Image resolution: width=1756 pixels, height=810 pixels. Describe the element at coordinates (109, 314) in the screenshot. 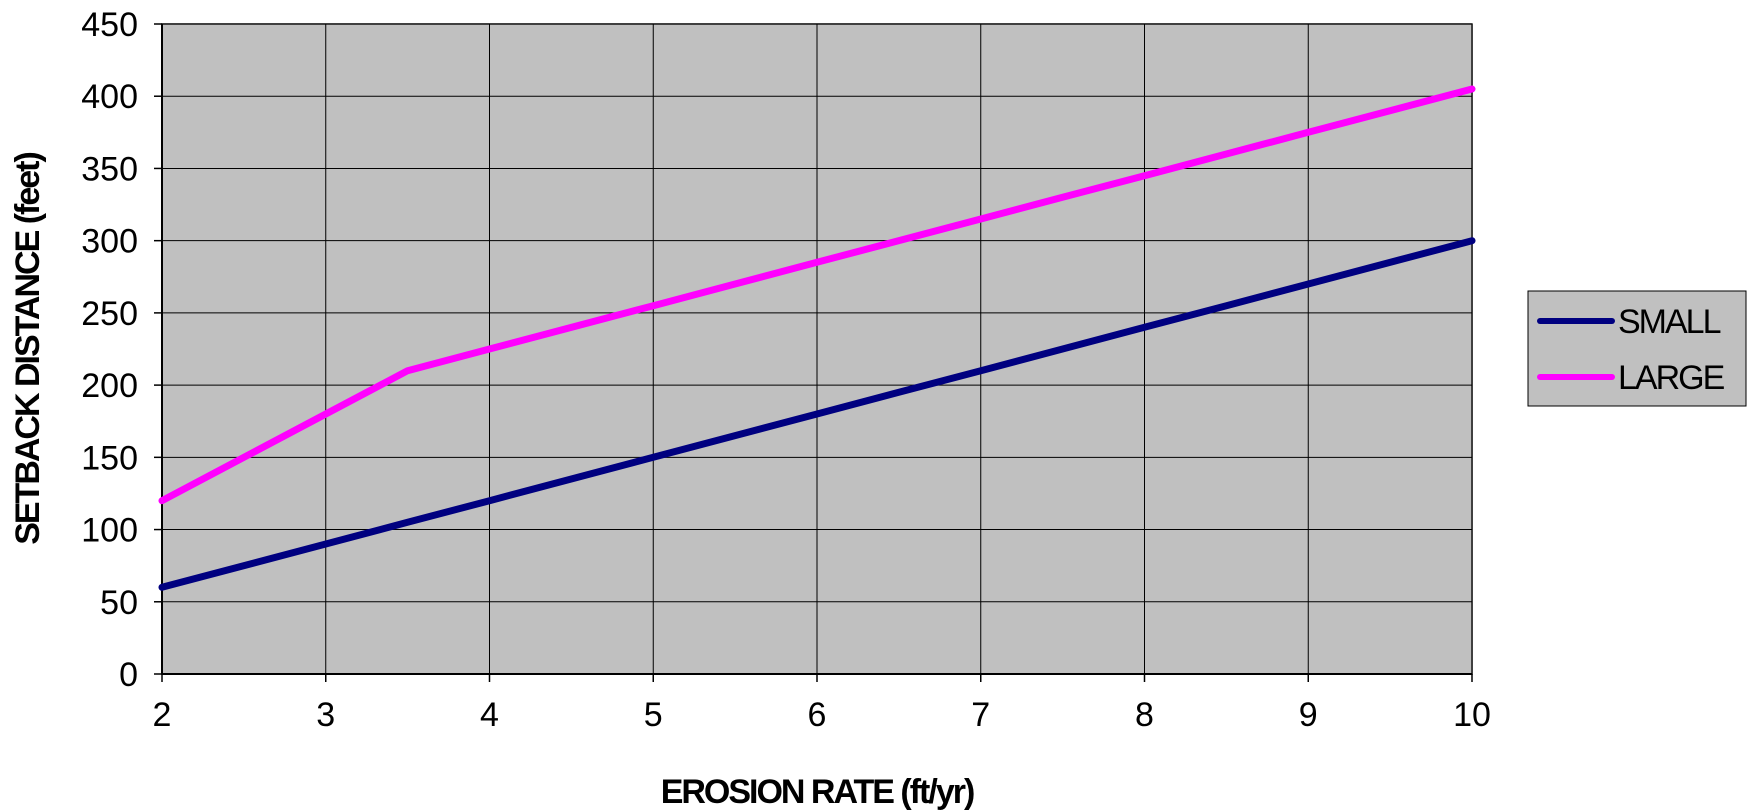

I see `y-tick-label: 250` at that location.